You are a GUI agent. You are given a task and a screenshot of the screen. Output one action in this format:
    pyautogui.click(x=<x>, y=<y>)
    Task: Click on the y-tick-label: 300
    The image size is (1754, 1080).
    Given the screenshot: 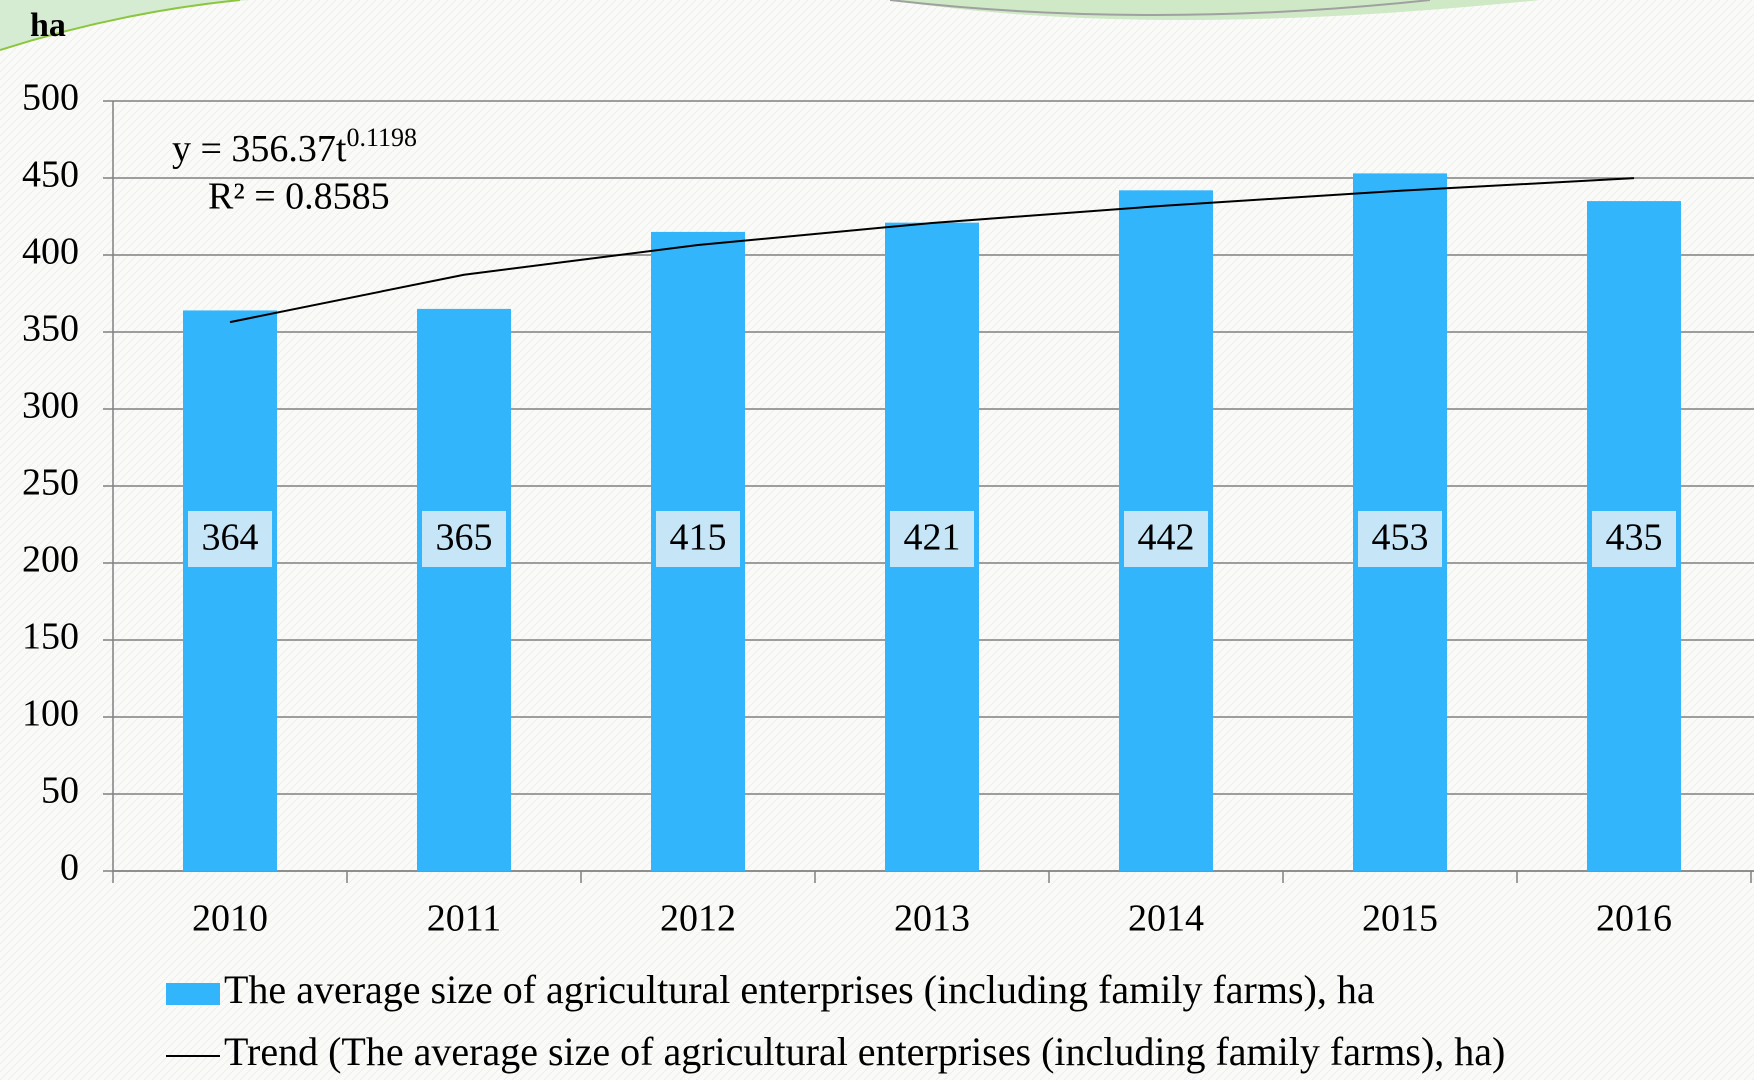 What is the action you would take?
    pyautogui.click(x=50, y=406)
    